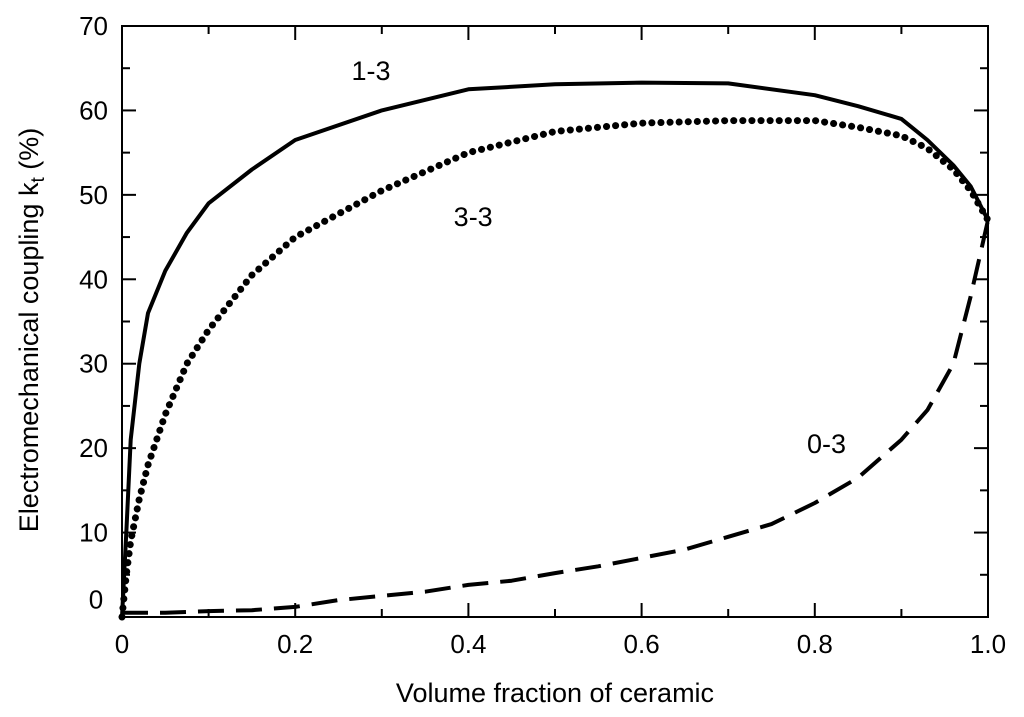  Describe the element at coordinates (29, 357) in the screenshot. I see `y-axis-title-main: Electromechanical coupling k` at that location.